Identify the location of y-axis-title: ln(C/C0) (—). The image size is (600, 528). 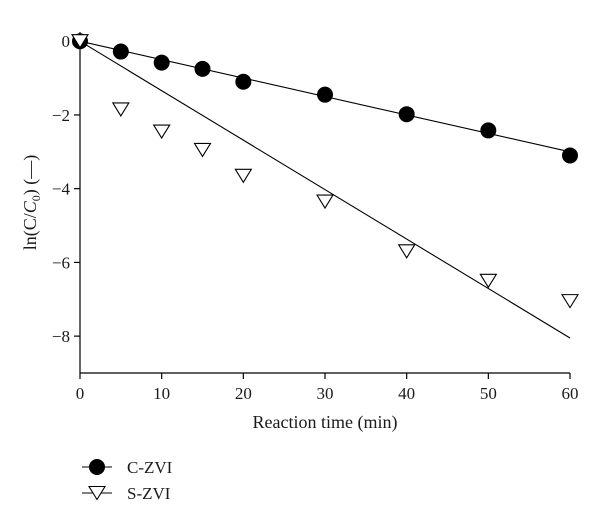
(31, 203).